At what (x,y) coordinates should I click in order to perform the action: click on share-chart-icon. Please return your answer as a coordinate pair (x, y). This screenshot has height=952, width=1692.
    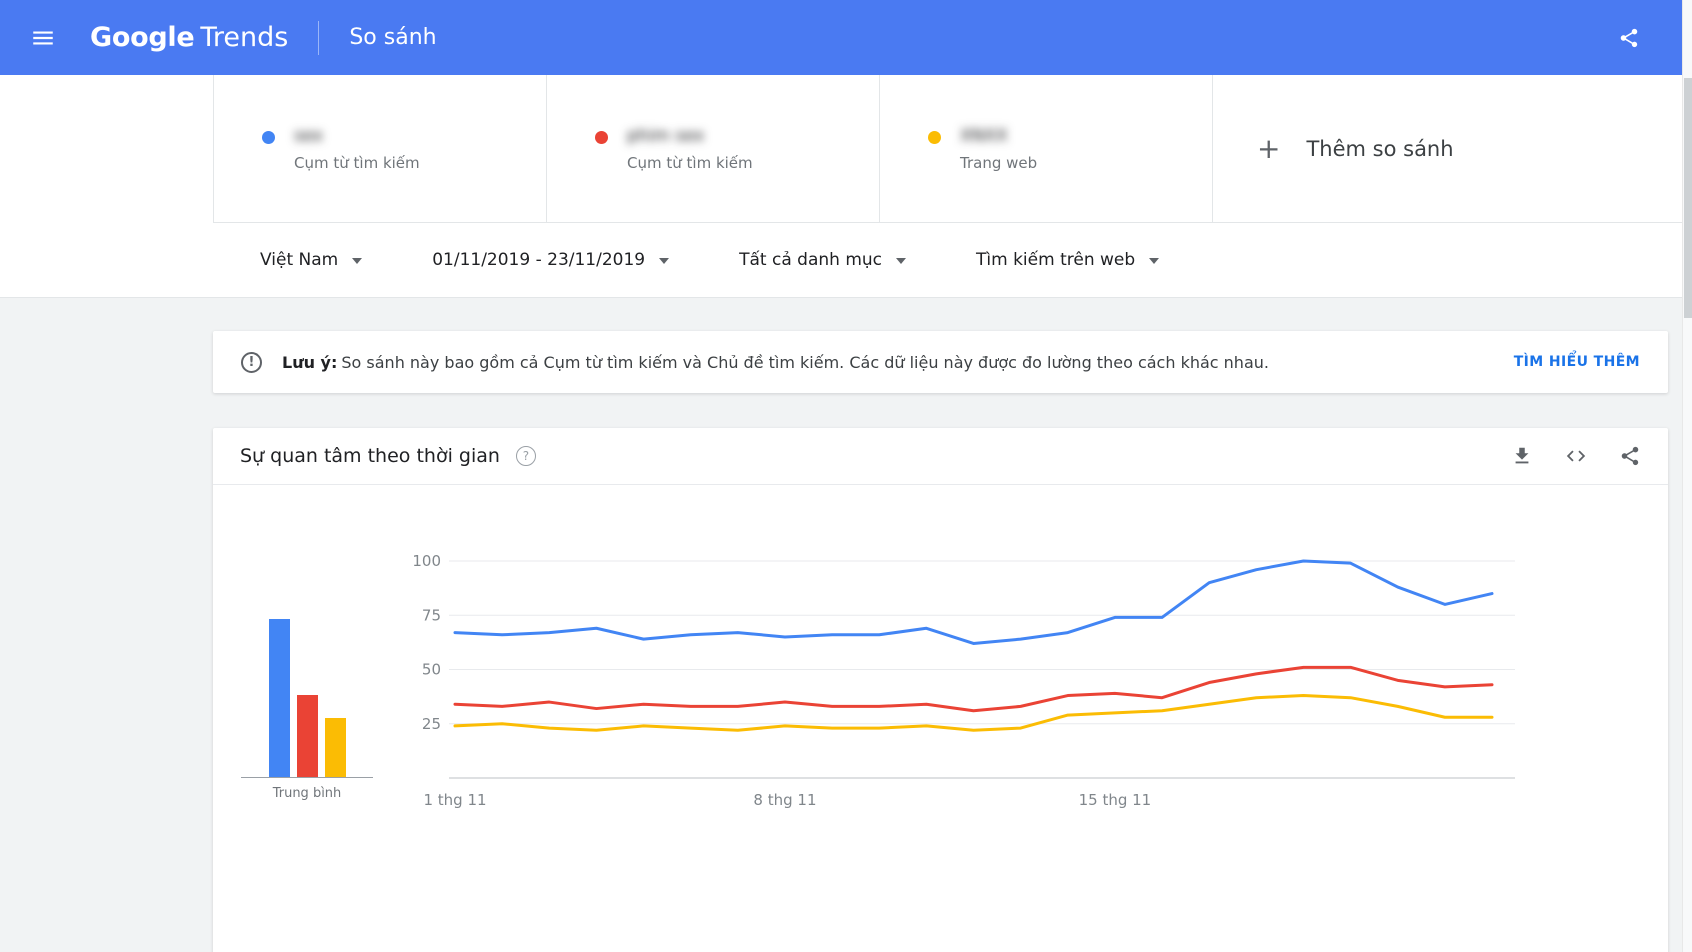
    Looking at the image, I should click on (1630, 456).